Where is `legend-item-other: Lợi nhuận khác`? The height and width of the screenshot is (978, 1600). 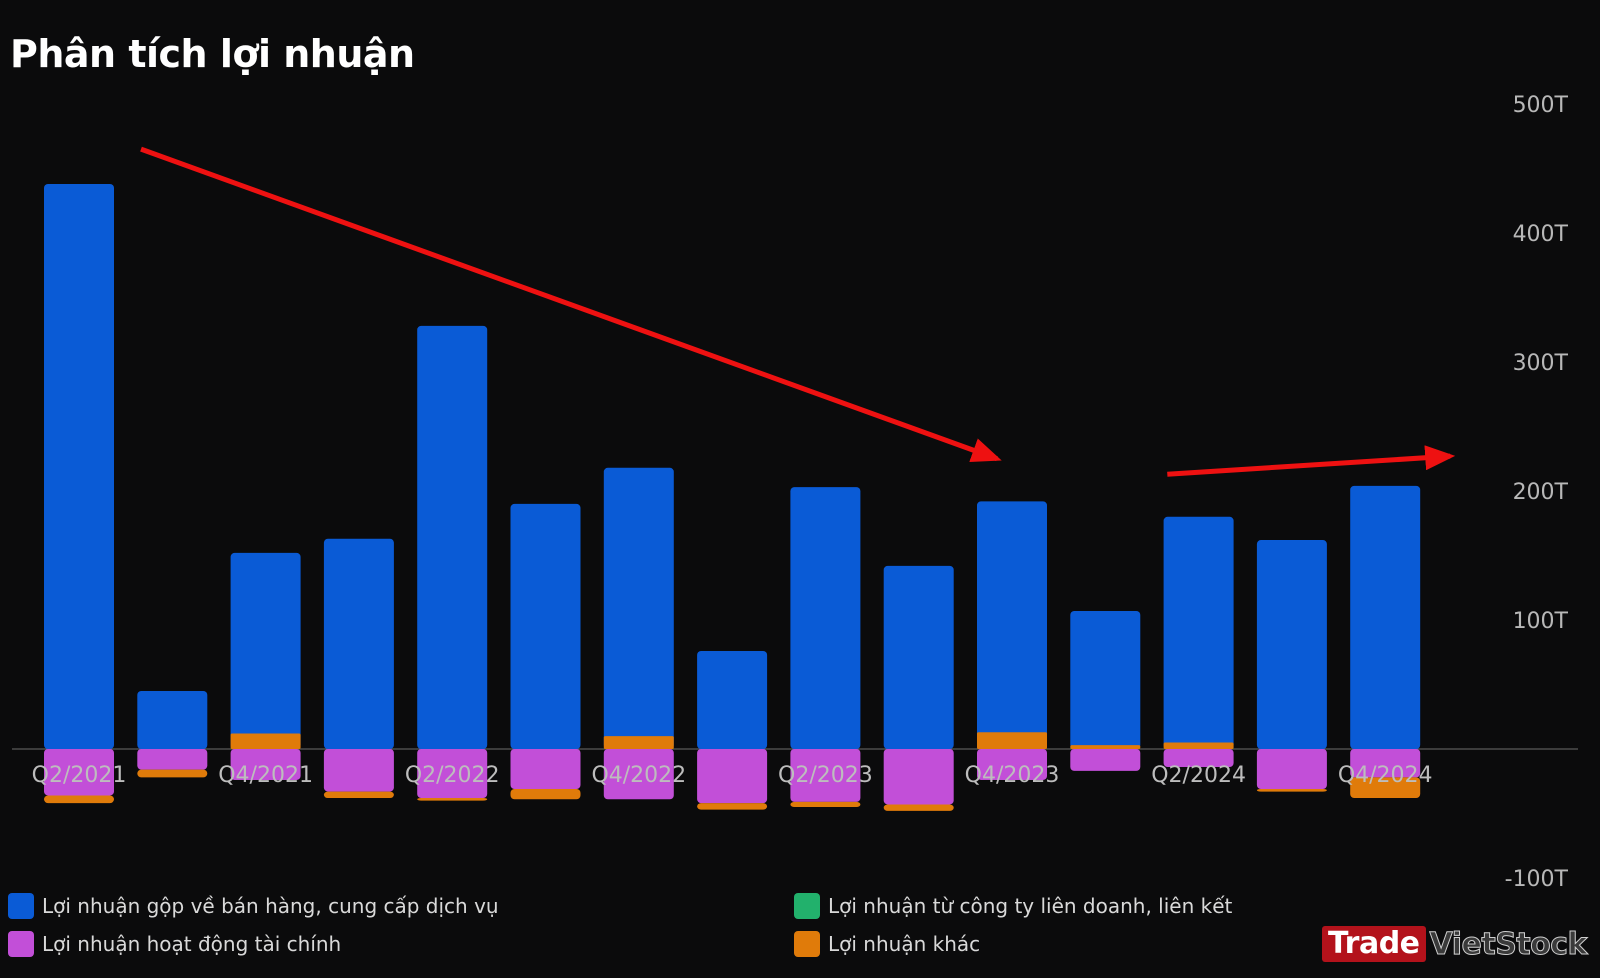 legend-item-other: Lợi nhuận khác is located at coordinates (887, 944).